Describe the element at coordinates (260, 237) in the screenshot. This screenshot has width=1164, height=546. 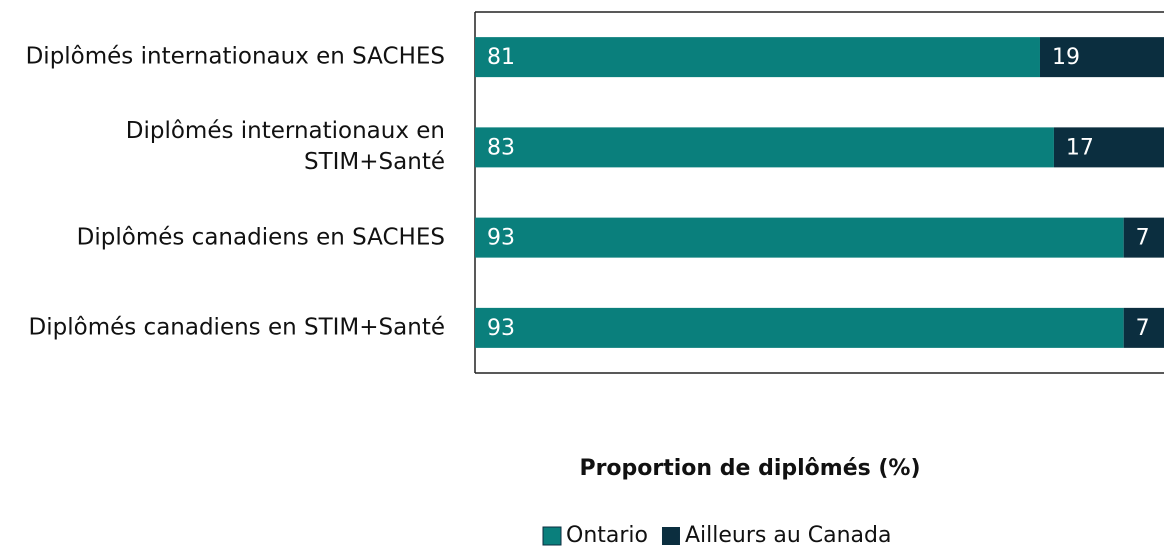
I see `y-tick-label: Diplômés canadiens en SACHES` at that location.